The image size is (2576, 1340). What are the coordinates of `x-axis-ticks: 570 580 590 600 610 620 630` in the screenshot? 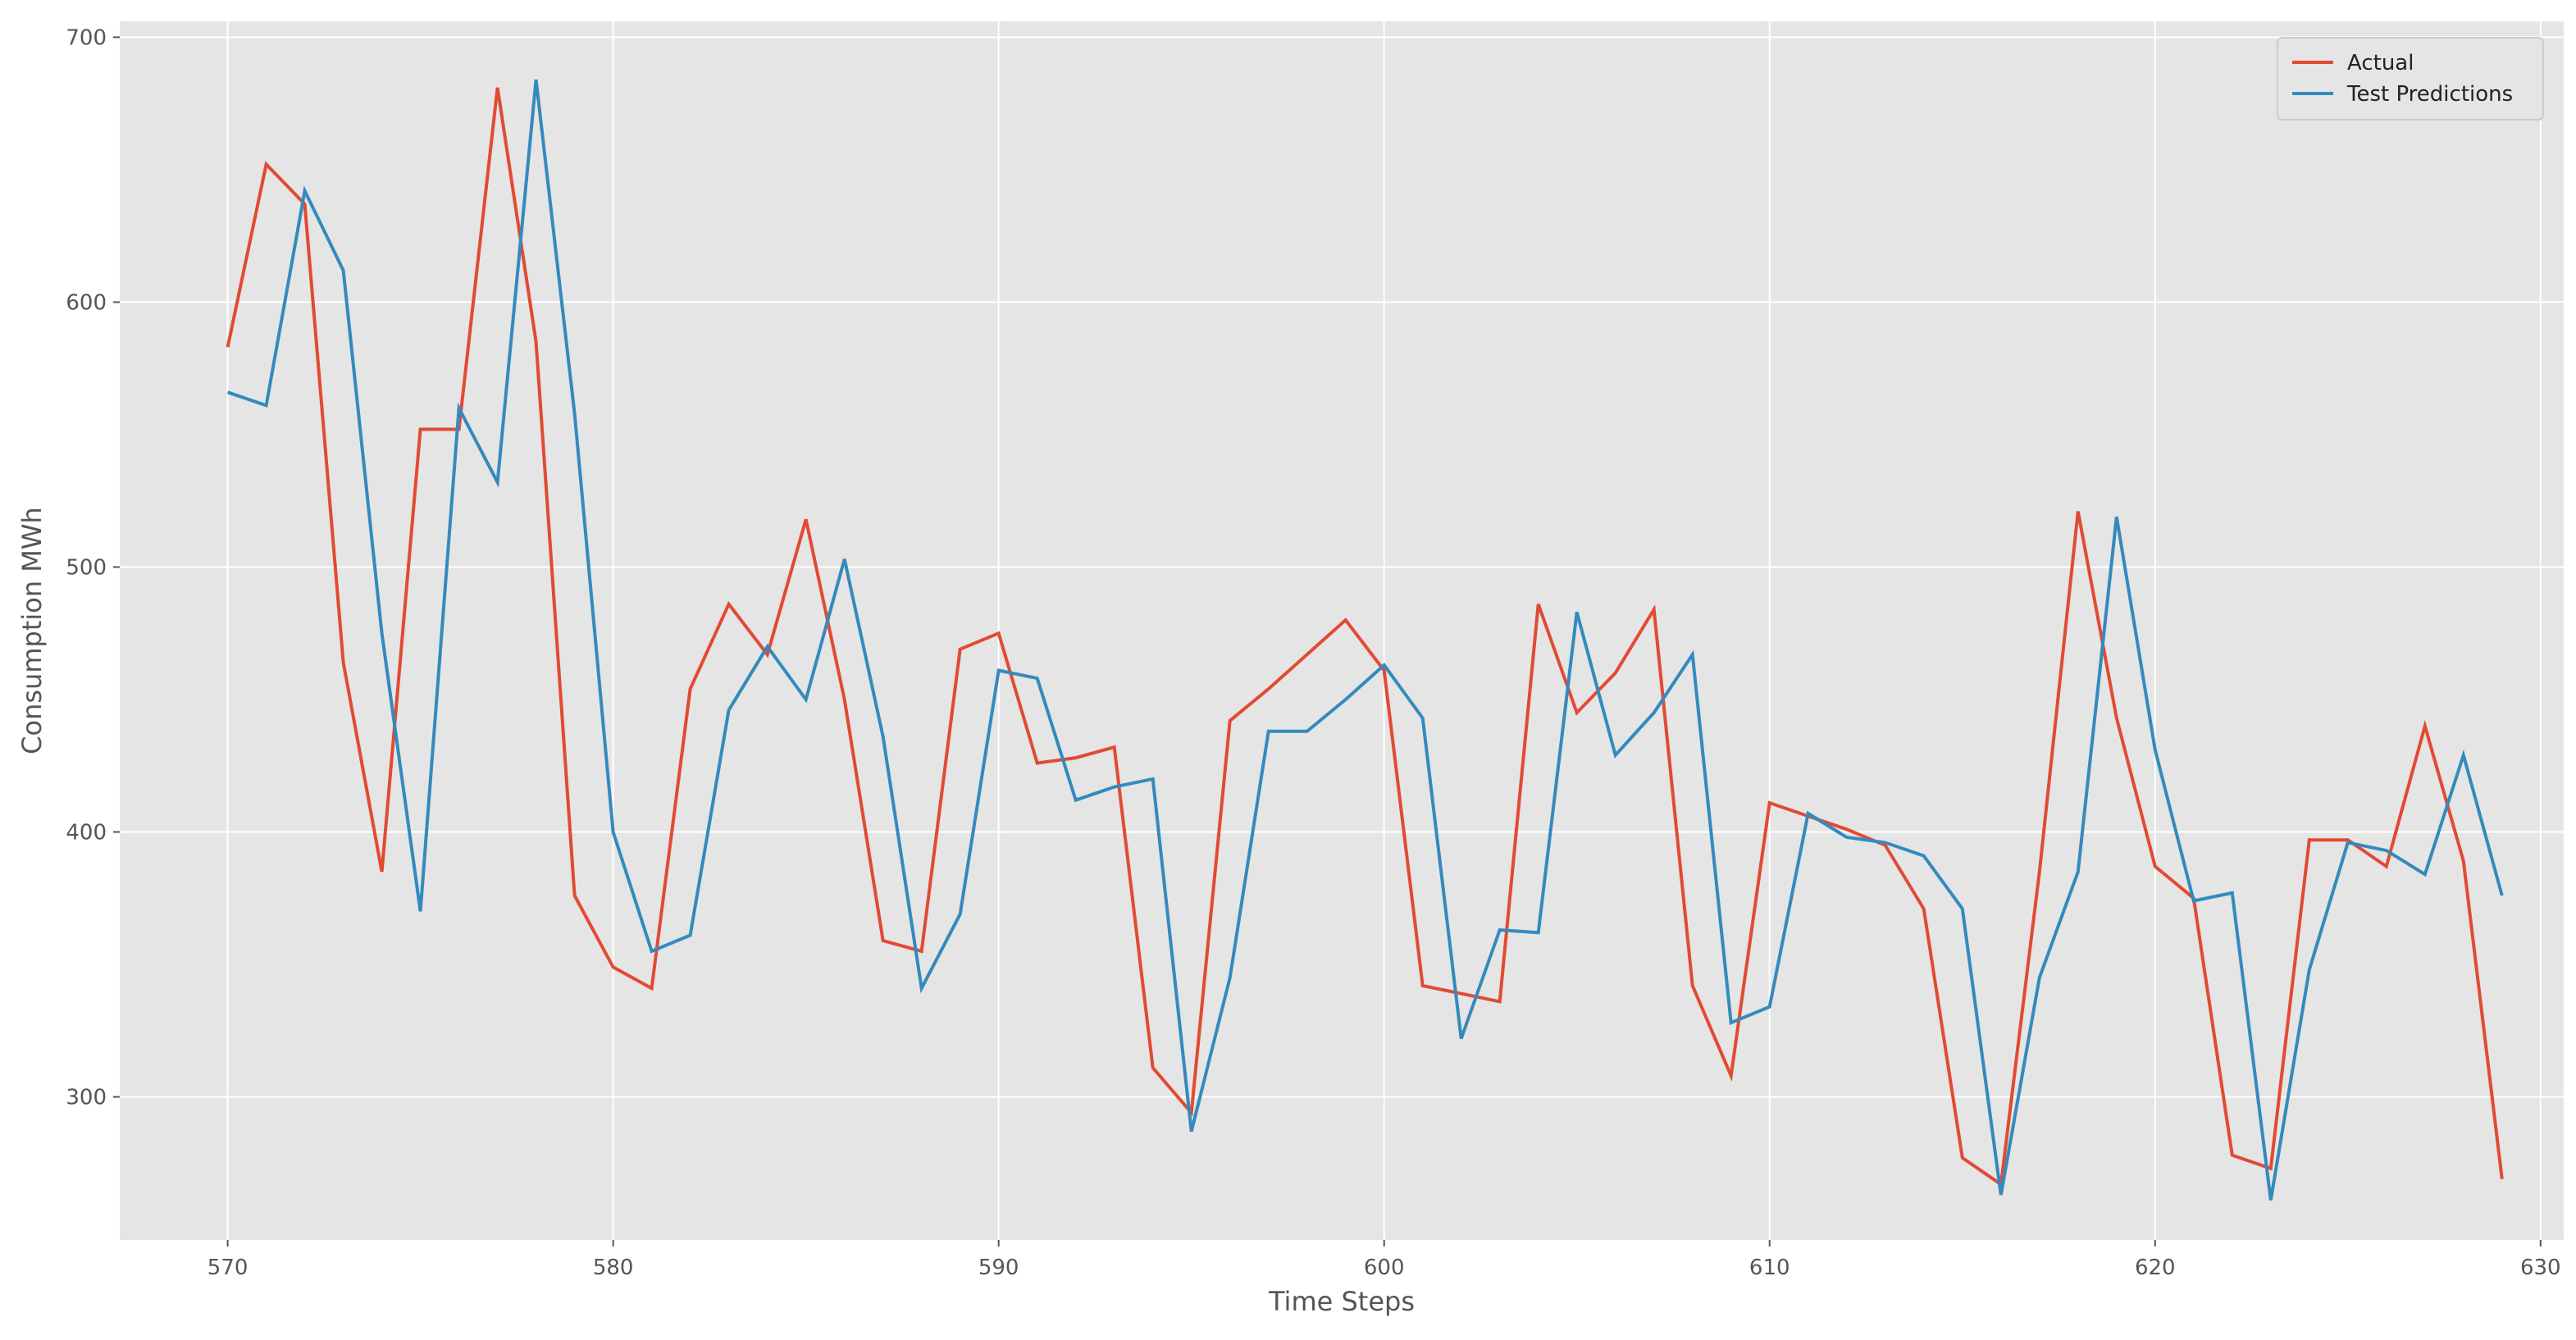 It's located at (1384, 1260).